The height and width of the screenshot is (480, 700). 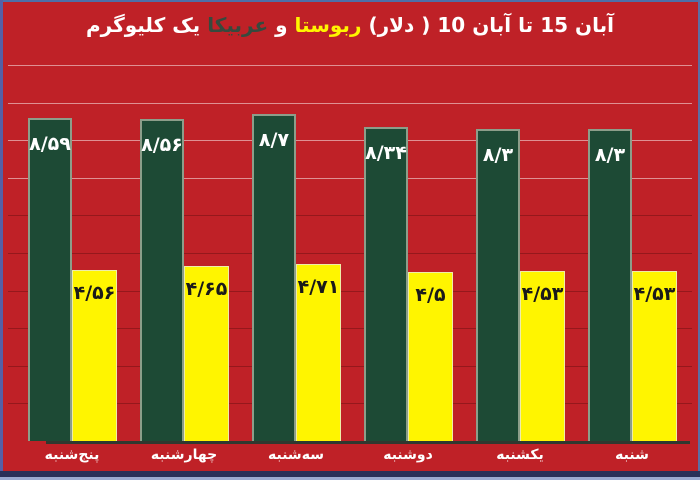 What do you see at coordinates (206, 289) in the screenshot?
I see `bar-value-label: ۴/۶۵` at bounding box center [206, 289].